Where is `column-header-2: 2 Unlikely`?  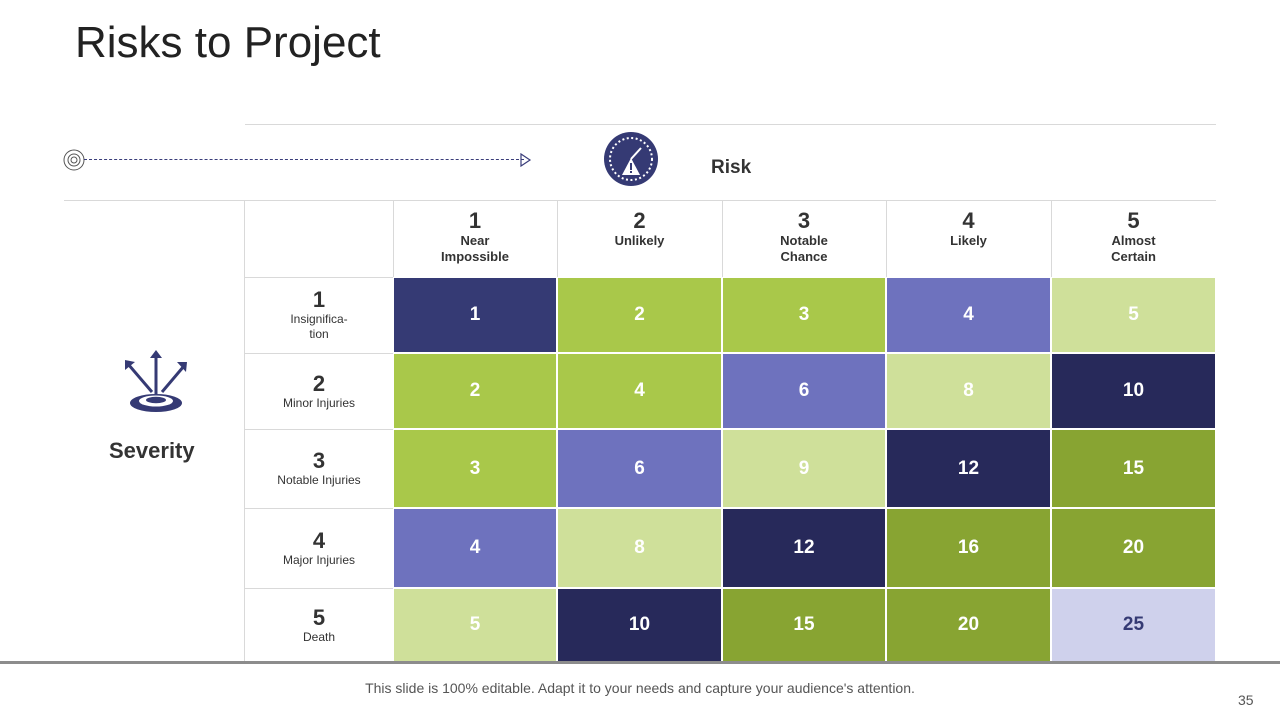
column-header-2: 2 Unlikely is located at coordinates (639, 239).